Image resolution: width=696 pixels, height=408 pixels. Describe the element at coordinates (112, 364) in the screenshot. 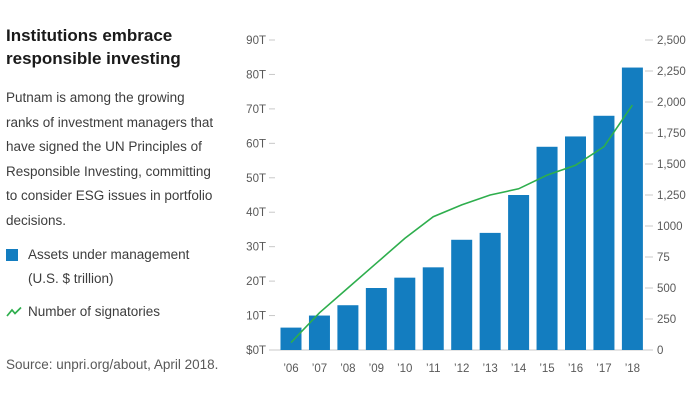

I see `source-note: Source: unpri.org/about, April 2018.` at that location.